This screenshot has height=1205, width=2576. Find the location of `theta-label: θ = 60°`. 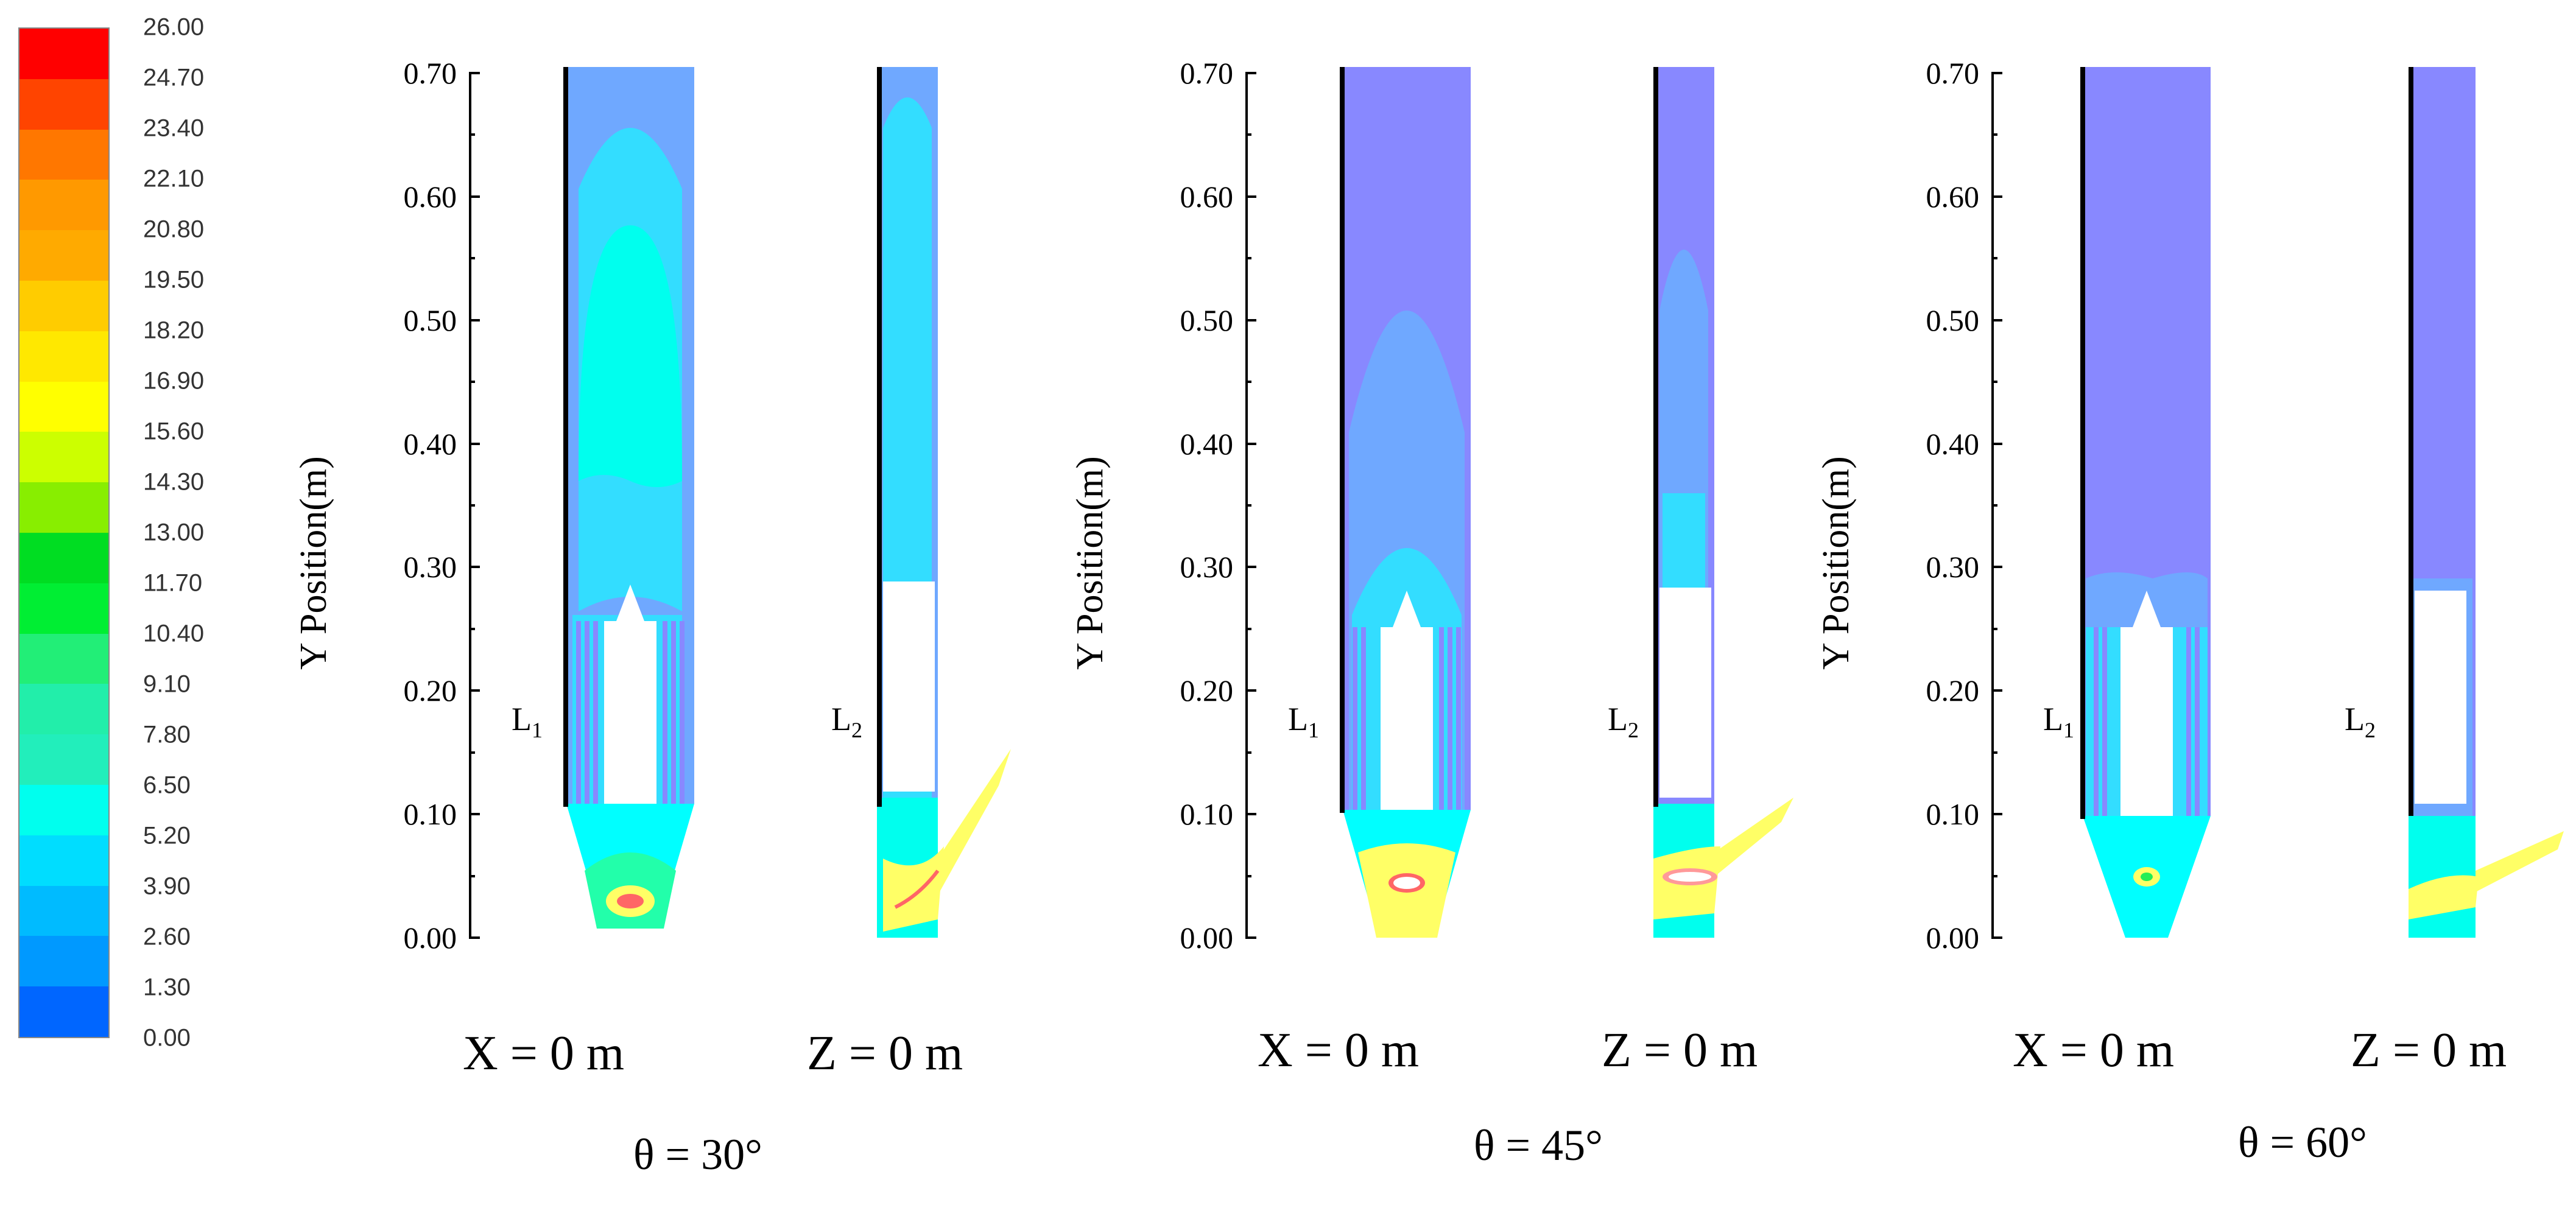

theta-label: θ = 60° is located at coordinates (2302, 1142).